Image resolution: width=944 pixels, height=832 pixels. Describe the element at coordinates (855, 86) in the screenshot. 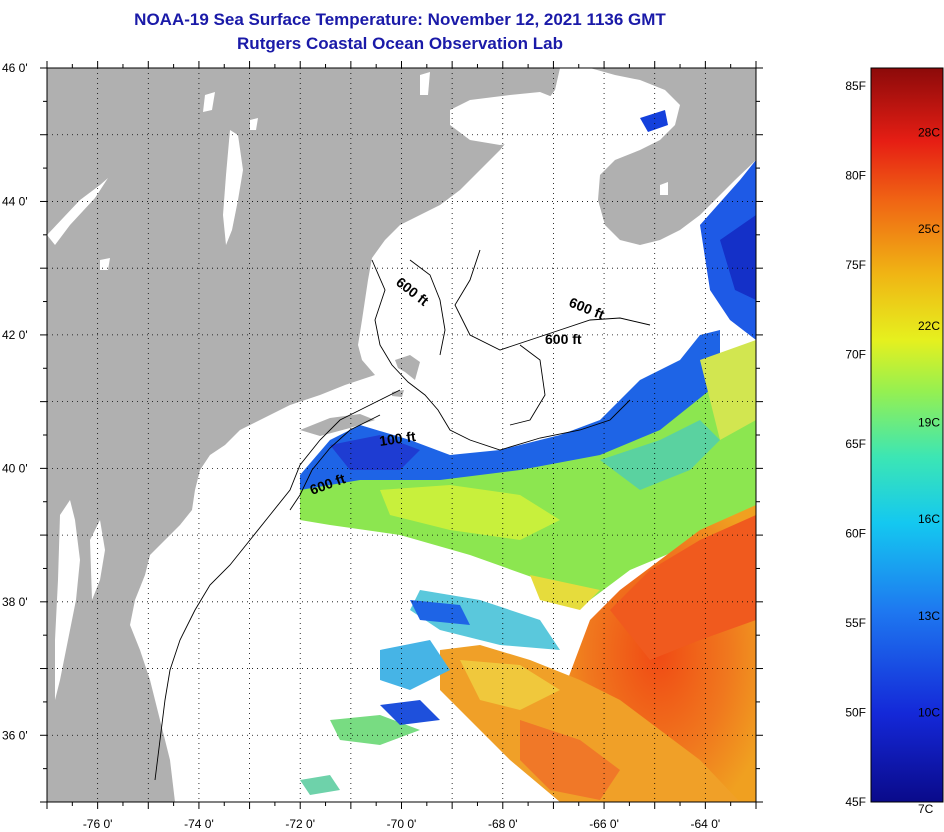

I see `colorbar-f-label: 85F` at that location.